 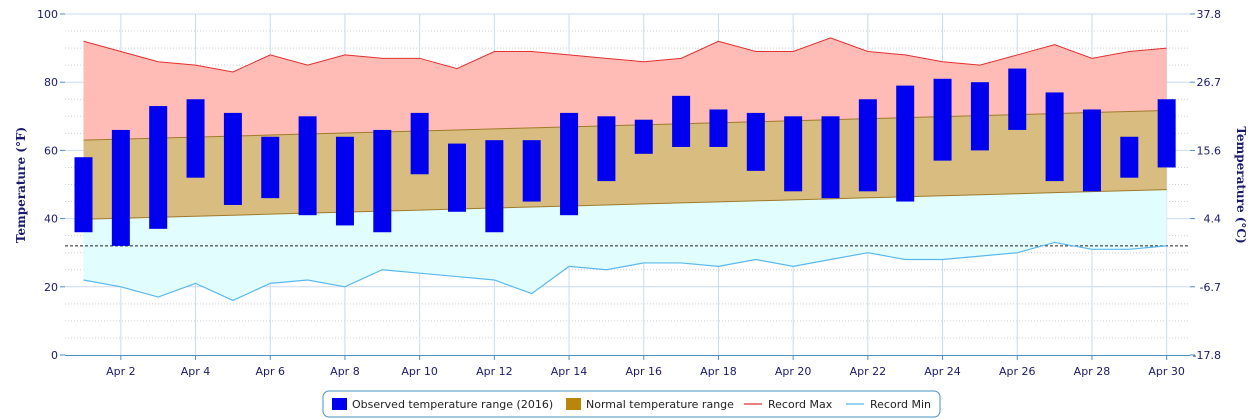 I want to click on x-tick-label: Apr 24, so click(x=942, y=371).